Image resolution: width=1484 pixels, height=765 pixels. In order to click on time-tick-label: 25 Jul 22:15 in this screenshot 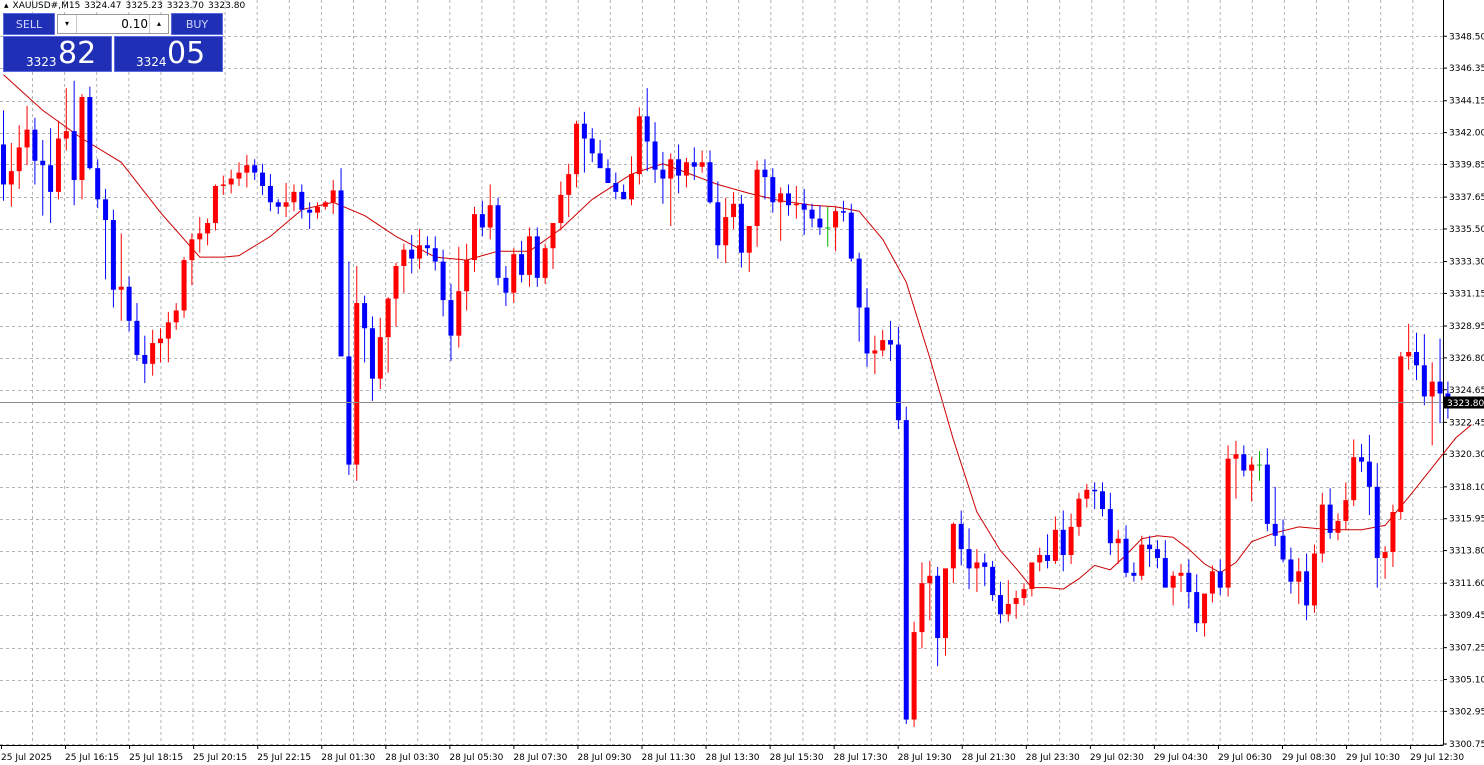, I will do `click(284, 758)`.